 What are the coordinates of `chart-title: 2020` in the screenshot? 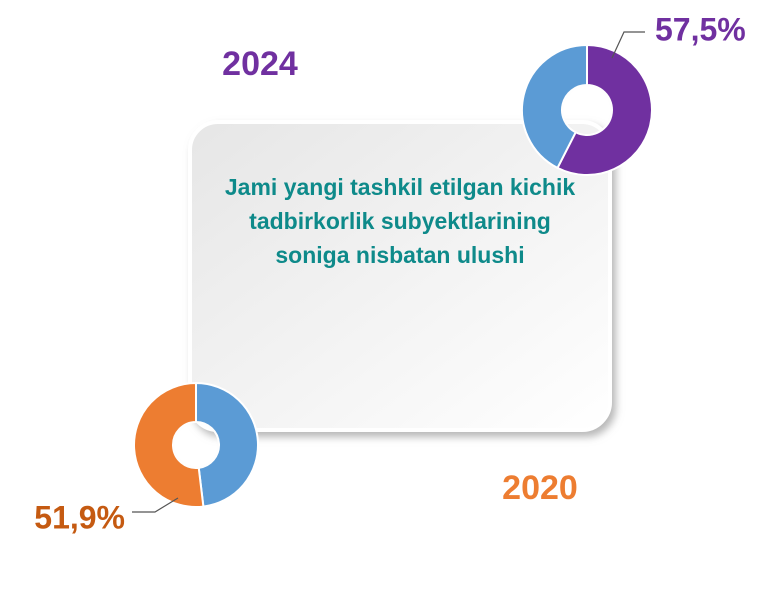 It's located at (540, 488).